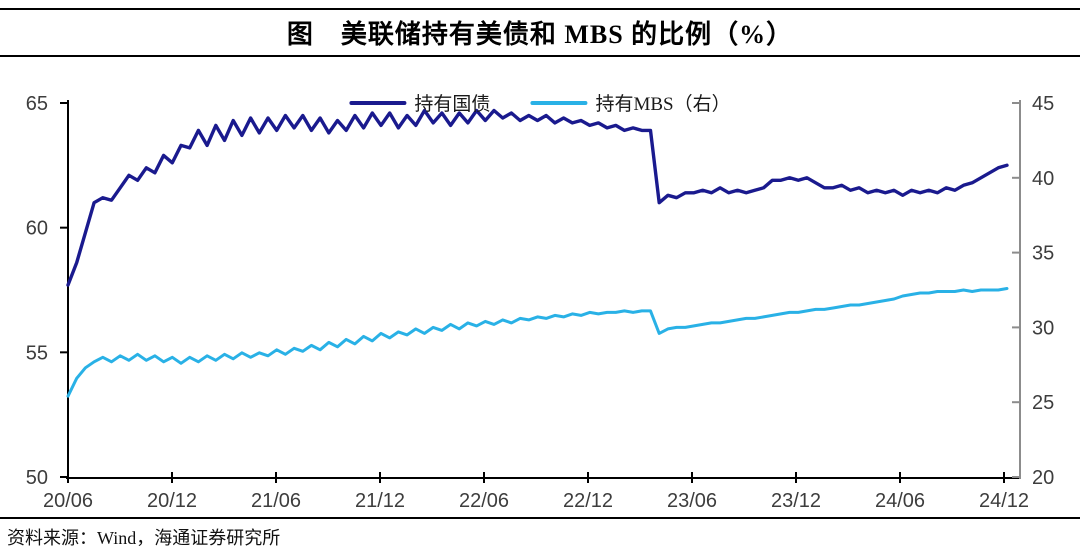 This screenshot has width=1080, height=559. I want to click on chart-title: 图 美联储持有美债和 MBS 的比例（%）, so click(540, 34).